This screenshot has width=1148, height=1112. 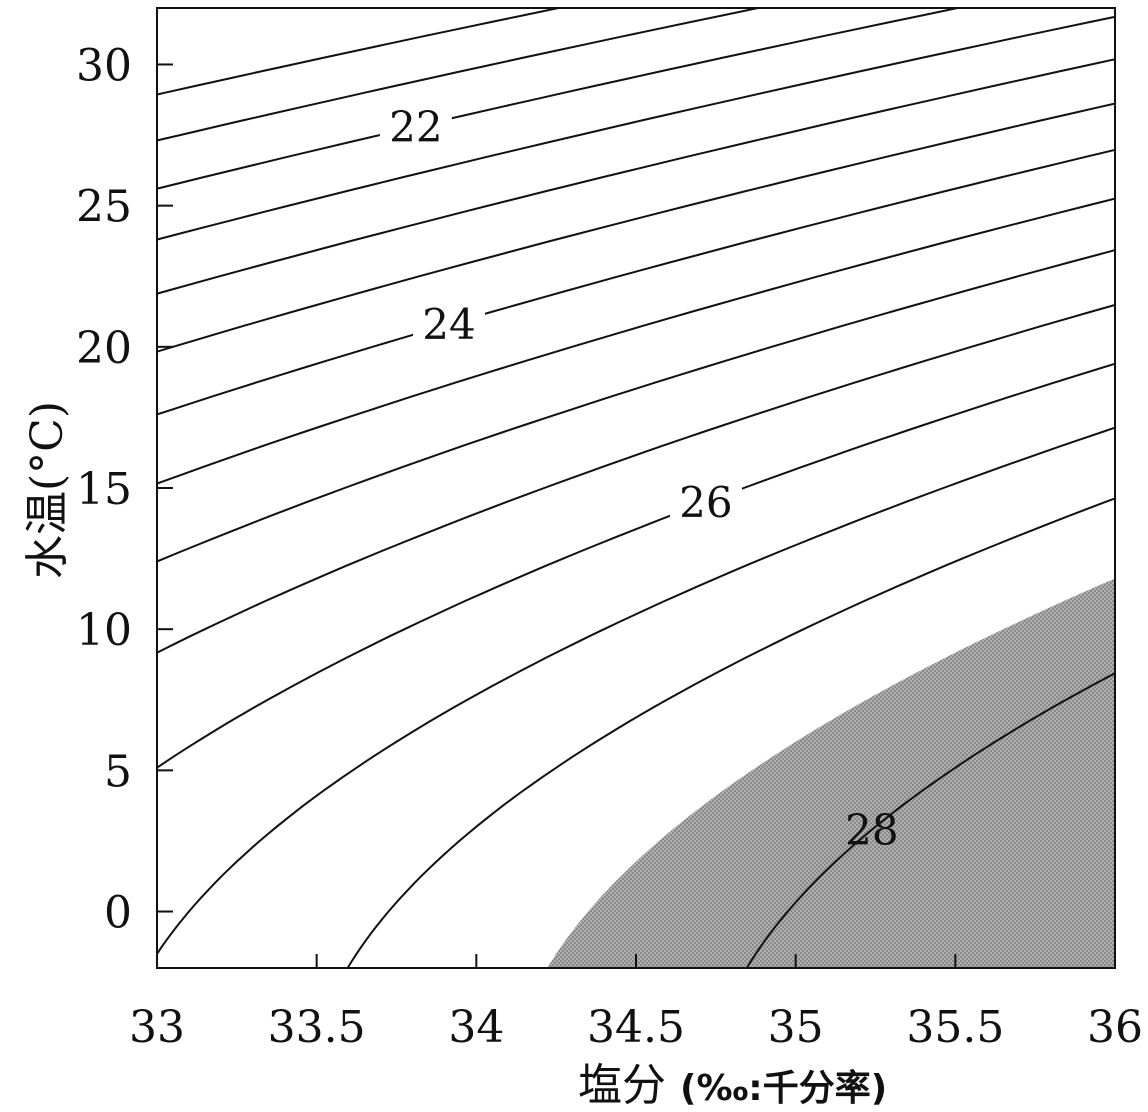 What do you see at coordinates (1115, 1027) in the screenshot?
I see `x-tick-label: 36` at bounding box center [1115, 1027].